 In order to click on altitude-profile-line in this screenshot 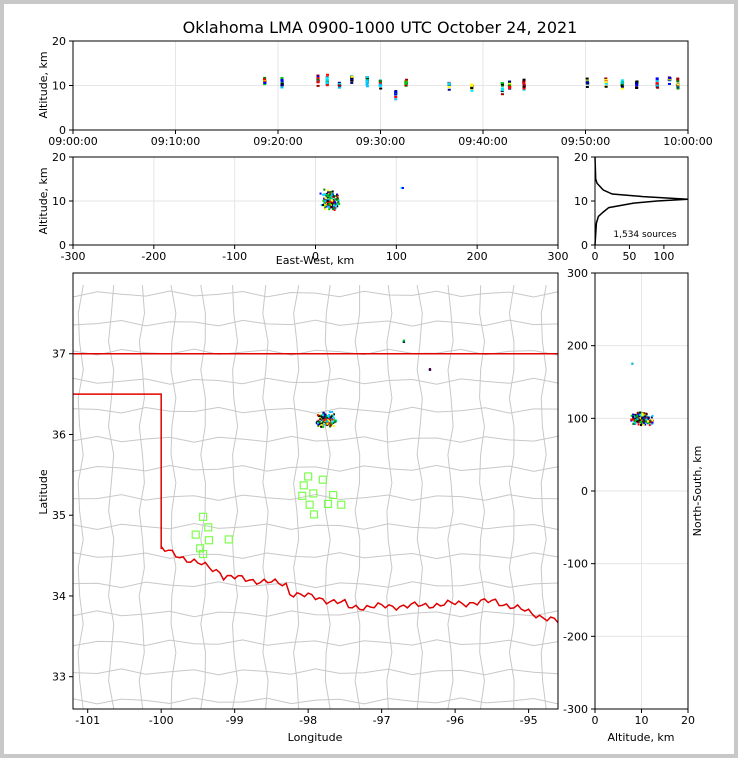, I will do `click(641, 201)`.